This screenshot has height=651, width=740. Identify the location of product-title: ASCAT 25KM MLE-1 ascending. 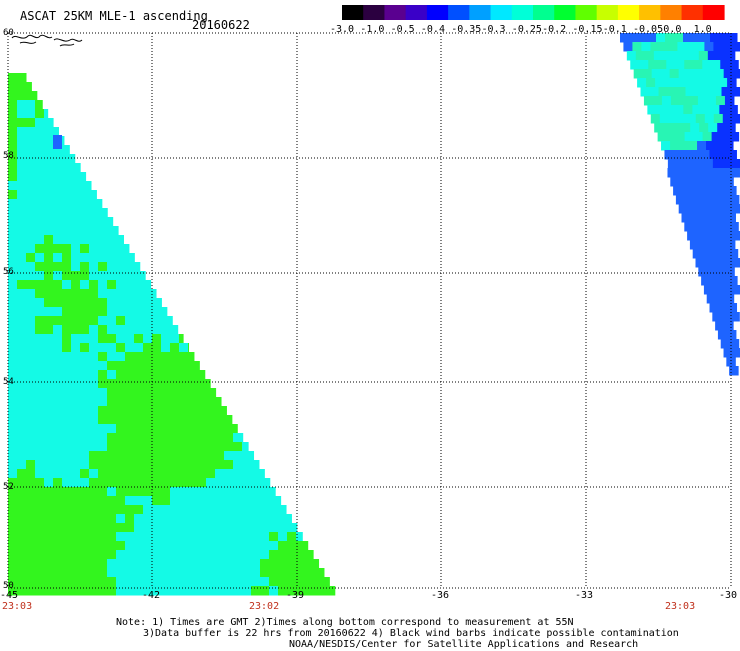
(114, 16).